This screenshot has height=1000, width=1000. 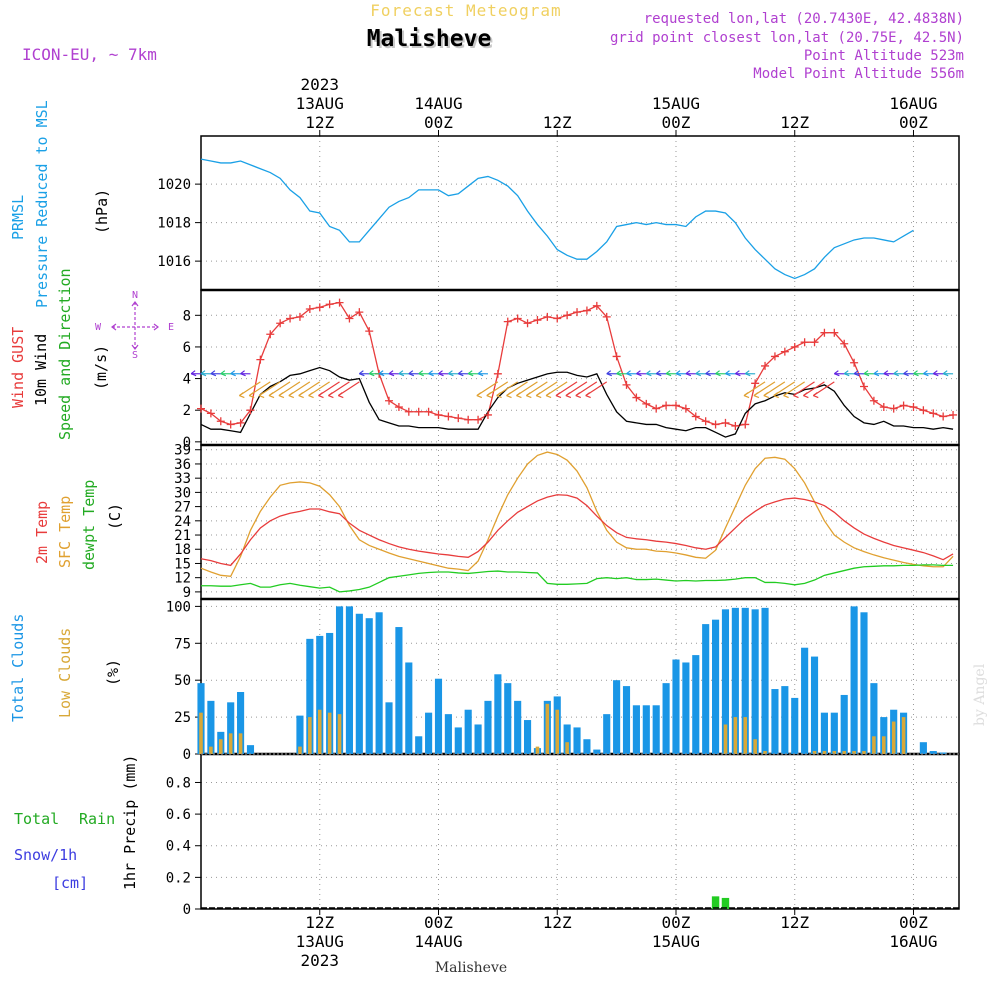 What do you see at coordinates (78, 525) in the screenshot?
I see `temp-labels: 2m Temp SFC Temp dewpt Temp (C)` at bounding box center [78, 525].